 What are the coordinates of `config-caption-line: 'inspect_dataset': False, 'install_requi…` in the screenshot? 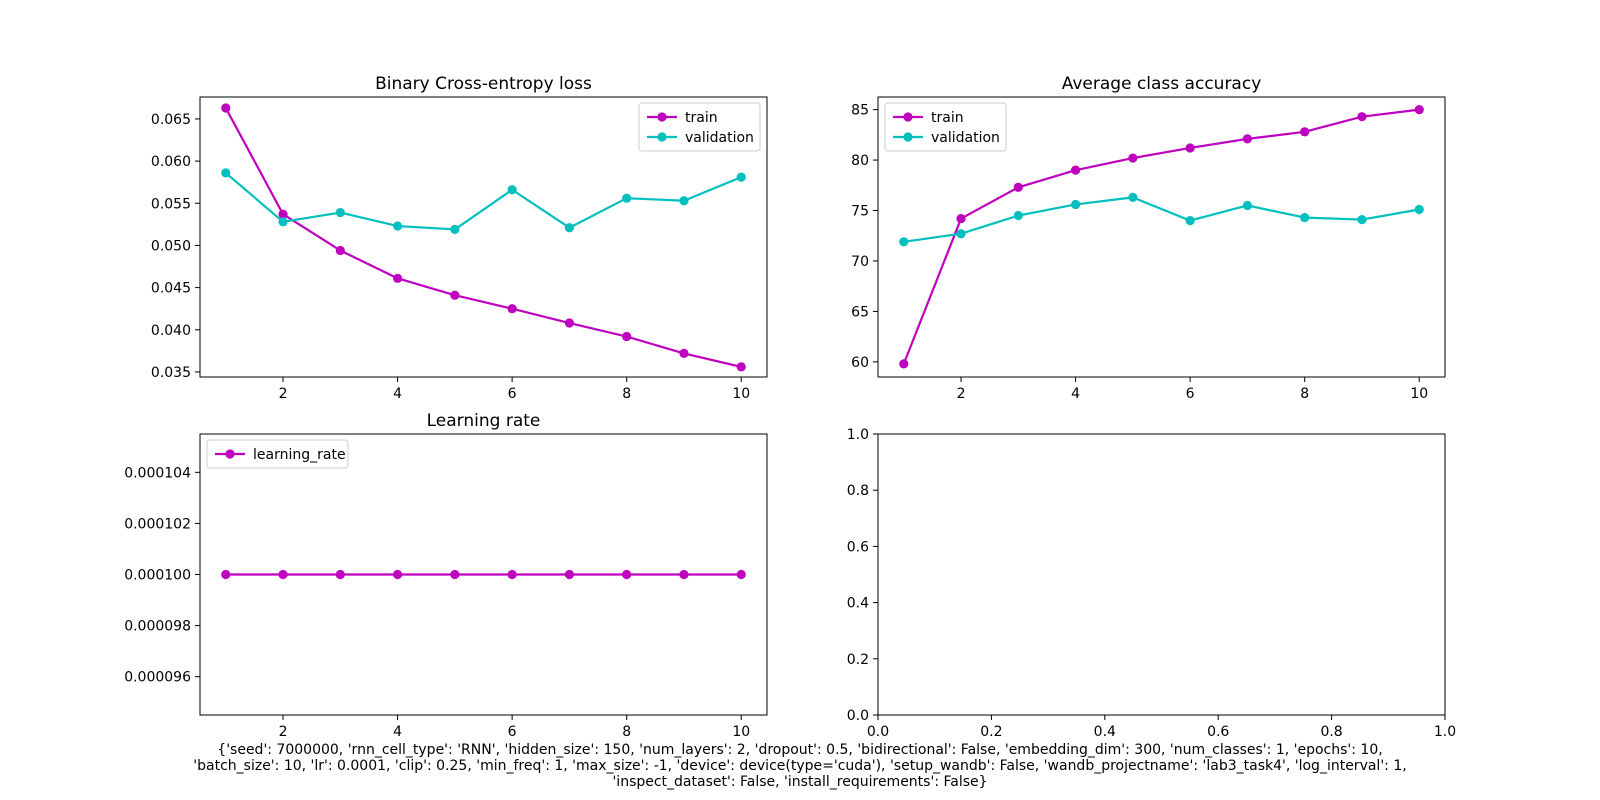 It's located at (800, 782).